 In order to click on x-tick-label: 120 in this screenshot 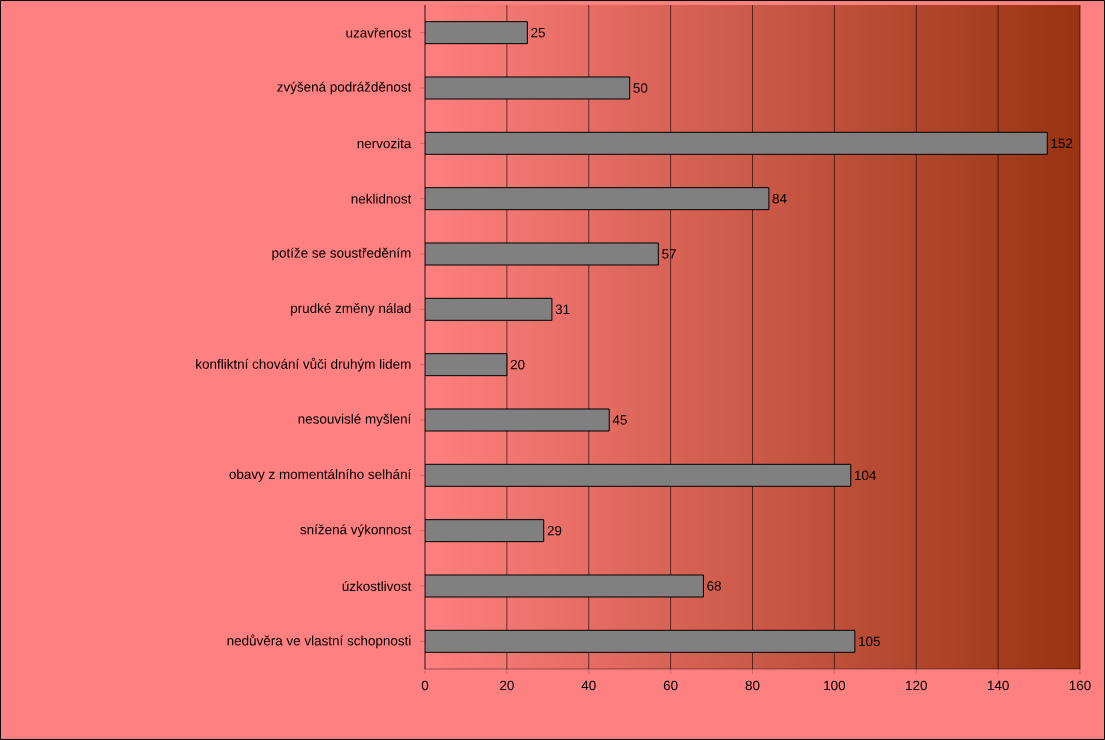, I will do `click(916, 685)`.